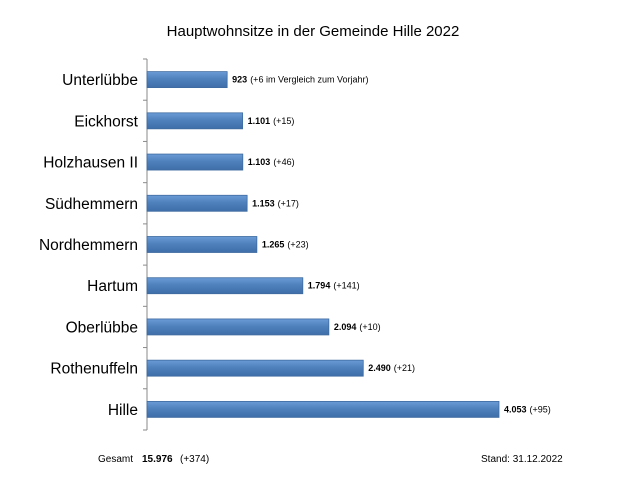  Describe the element at coordinates (346, 286) in the screenshot. I see `value-change: (+141)` at that location.